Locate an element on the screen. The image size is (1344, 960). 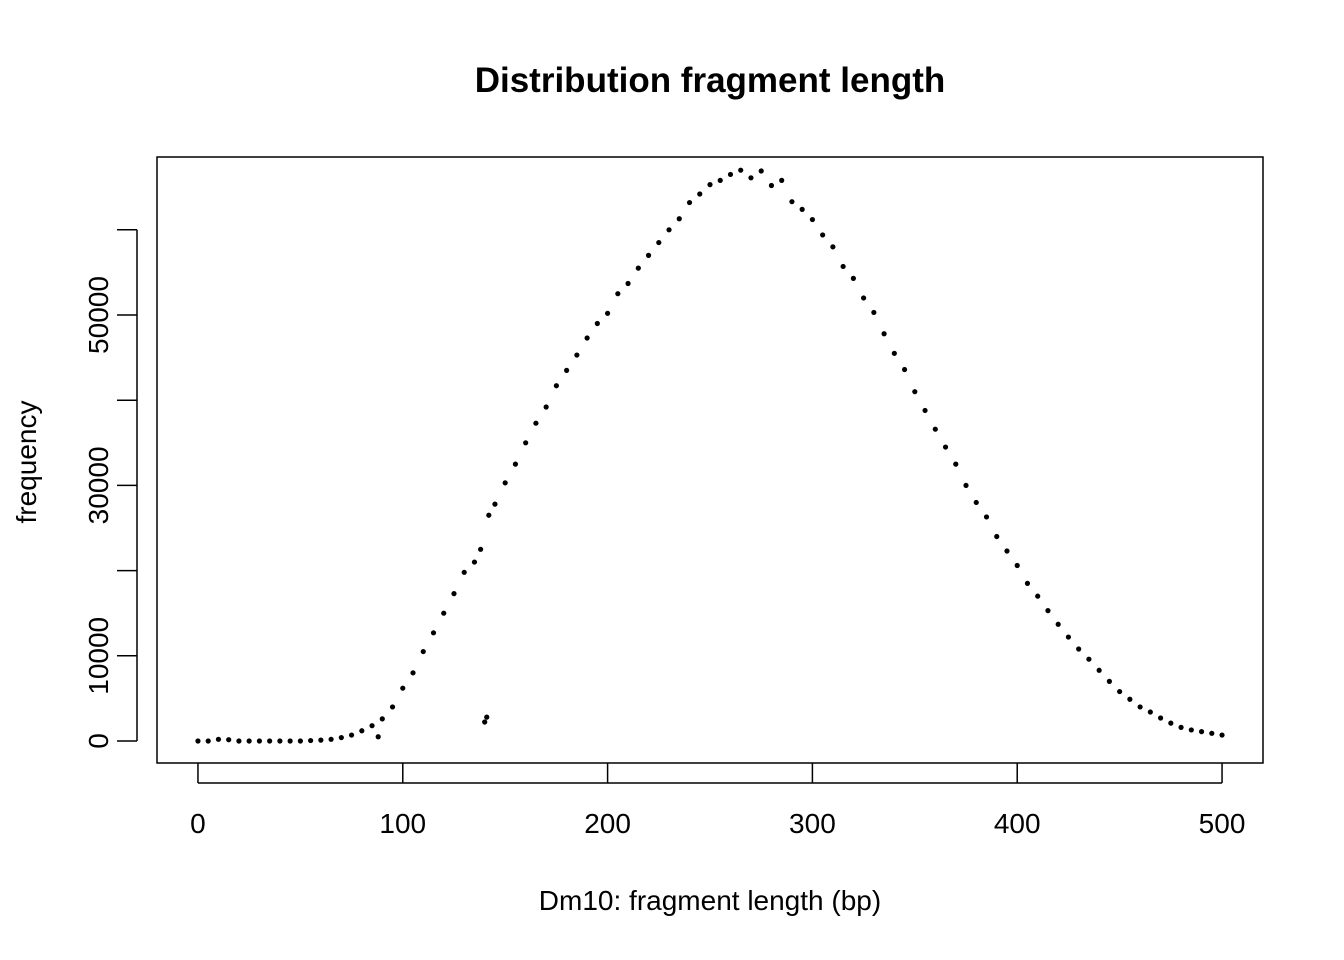
x-axis-label: Dm10: fragment length (bp) is located at coordinates (710, 900).